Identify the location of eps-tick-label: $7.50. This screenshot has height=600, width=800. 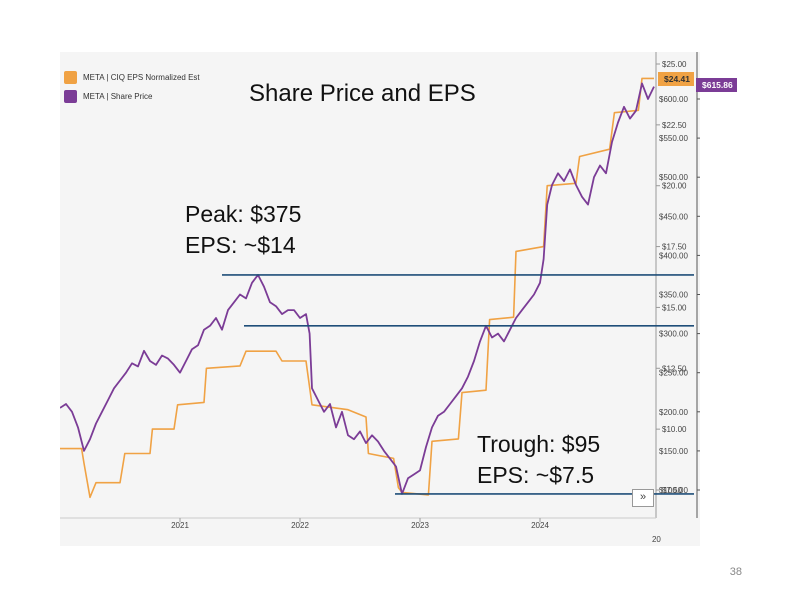
(672, 490).